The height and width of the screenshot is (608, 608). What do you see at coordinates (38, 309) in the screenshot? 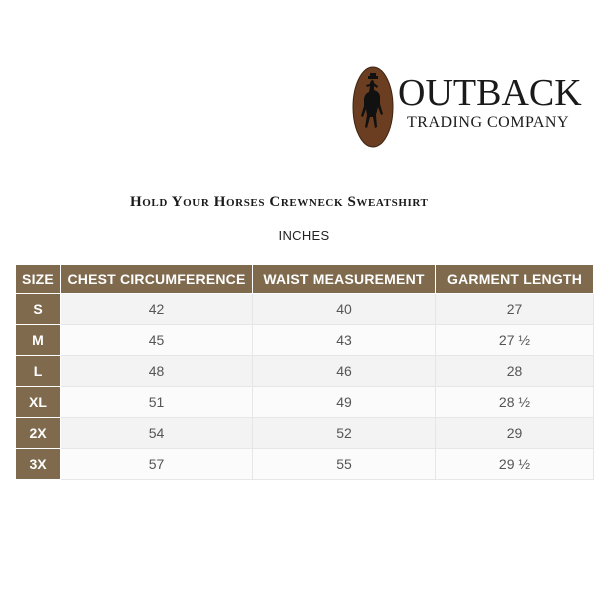
I see `size-cell: S` at bounding box center [38, 309].